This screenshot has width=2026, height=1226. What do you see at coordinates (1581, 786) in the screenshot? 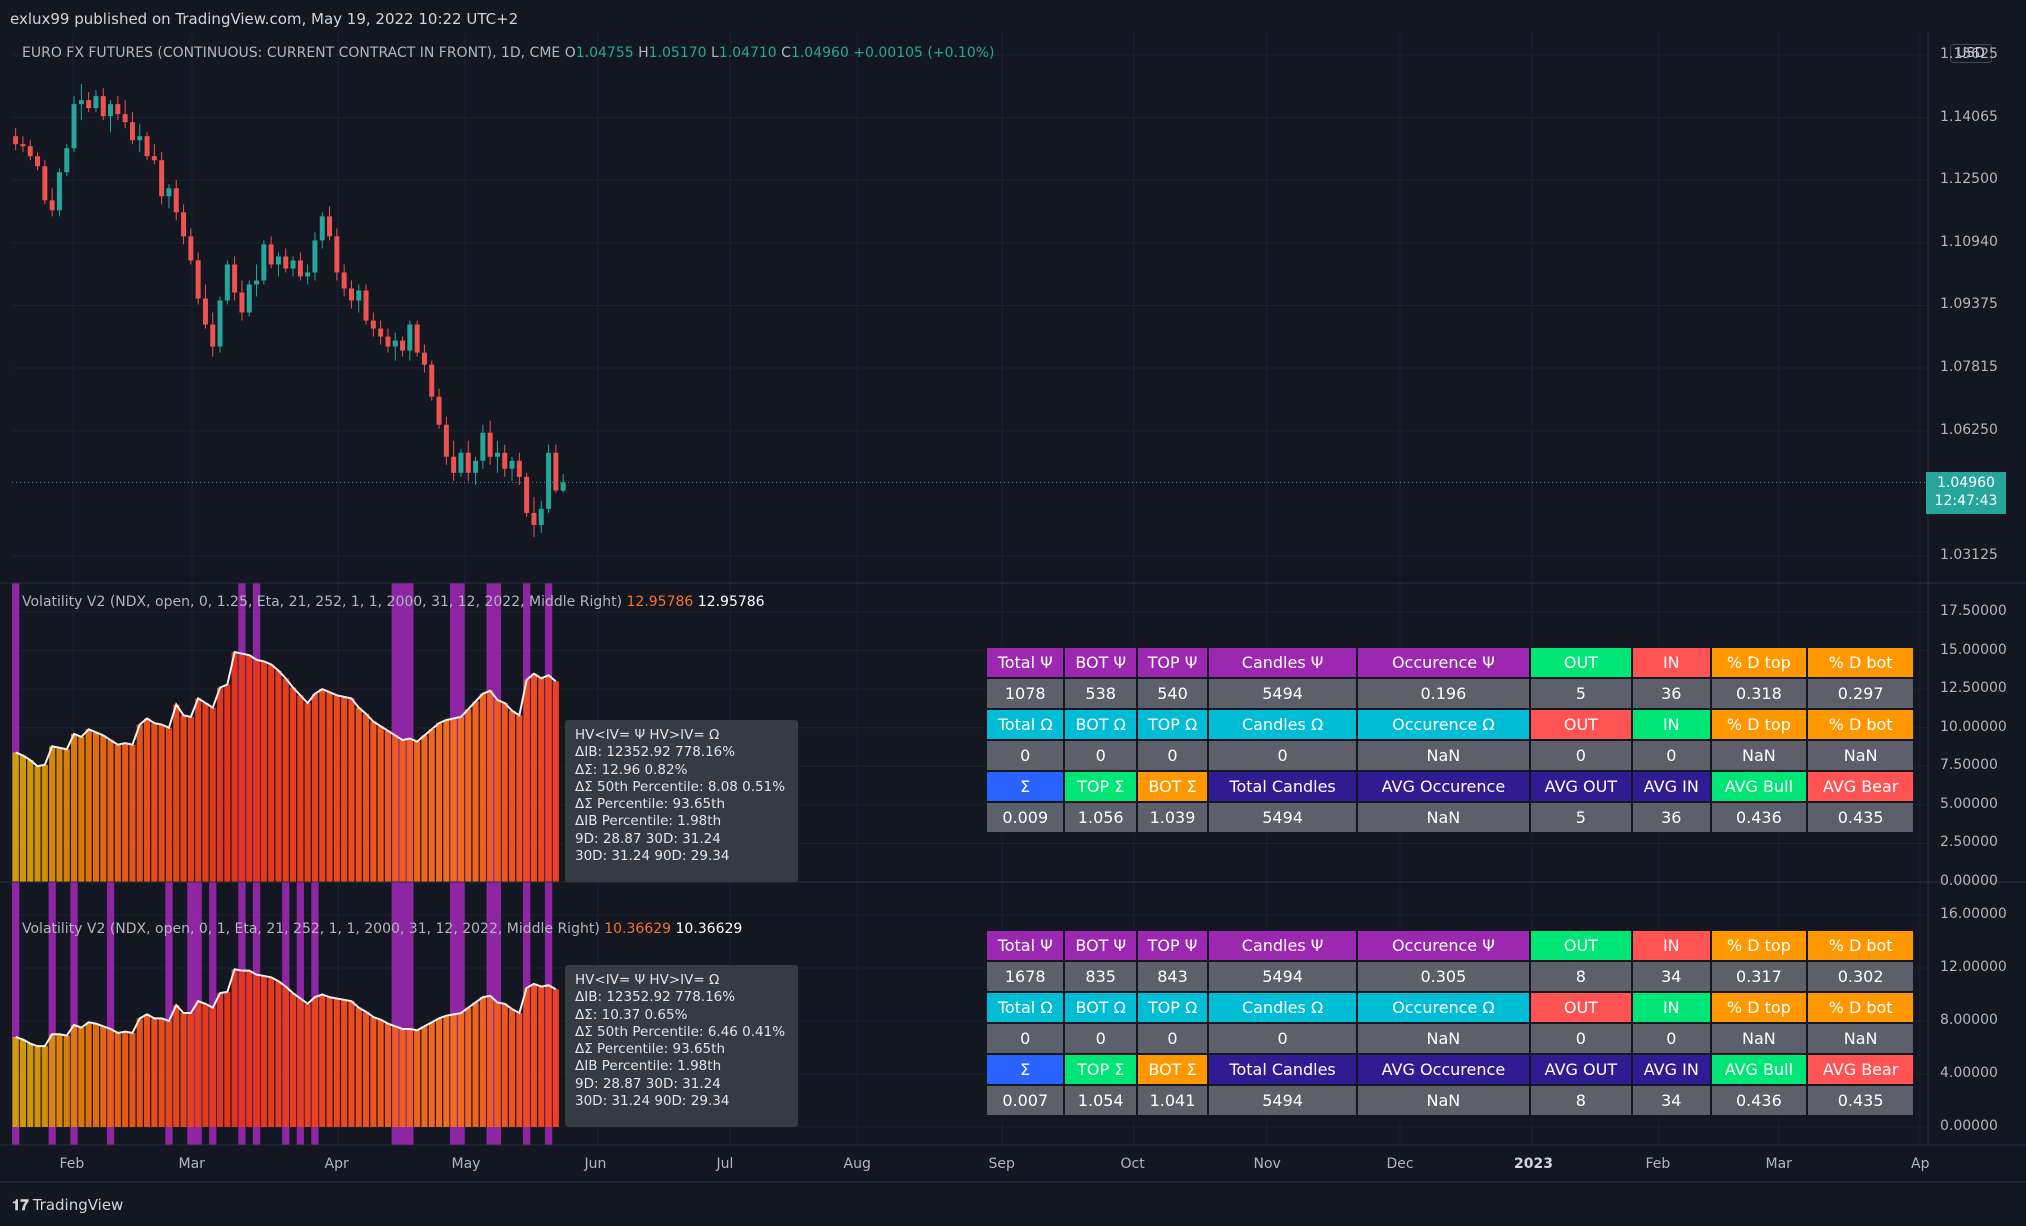
I see `table-cell: AVG OUT` at bounding box center [1581, 786].